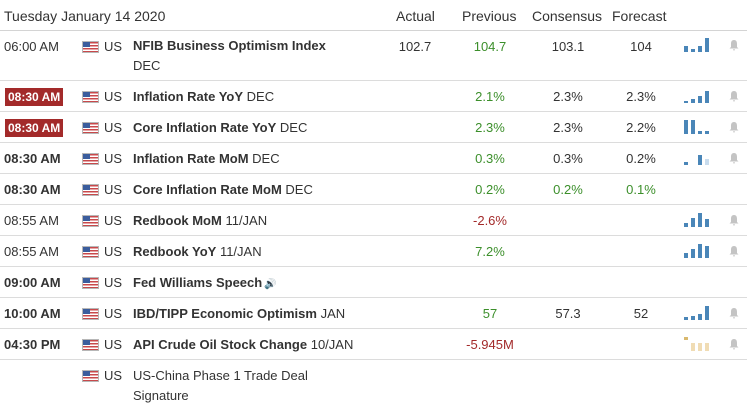  I want to click on event-name: Fed Williams Speech 🔊, so click(205, 282).